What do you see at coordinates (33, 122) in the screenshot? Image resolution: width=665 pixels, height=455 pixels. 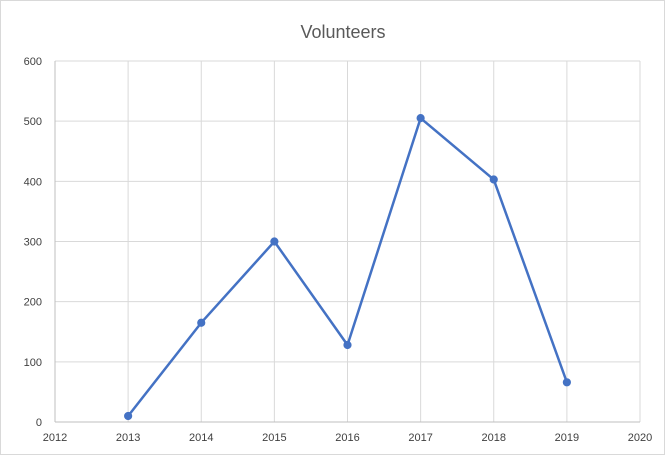 I see `y-tick-label: 500` at bounding box center [33, 122].